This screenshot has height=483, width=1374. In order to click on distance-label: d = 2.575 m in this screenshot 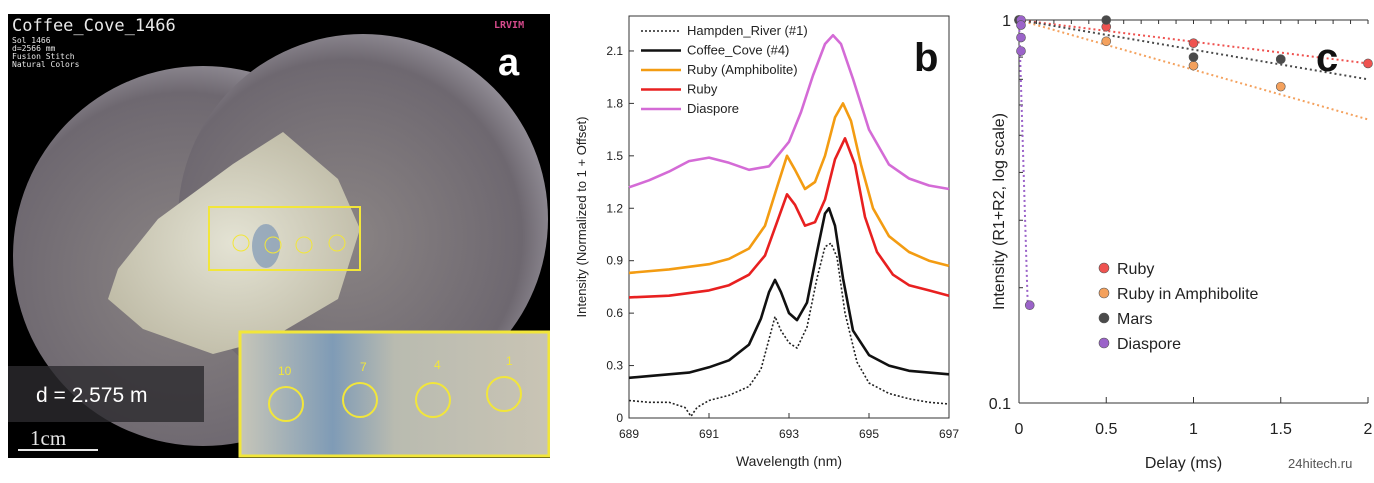, I will do `click(92, 395)`.